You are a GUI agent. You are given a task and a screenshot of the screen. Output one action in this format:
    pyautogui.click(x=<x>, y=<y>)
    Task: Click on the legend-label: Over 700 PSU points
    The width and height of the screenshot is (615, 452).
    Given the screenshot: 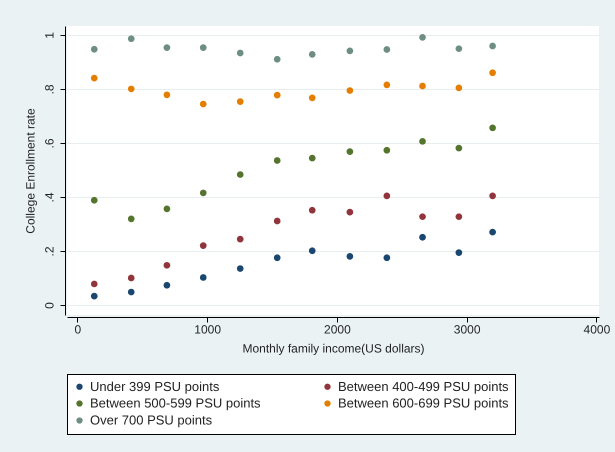 What is the action you would take?
    pyautogui.click(x=151, y=420)
    